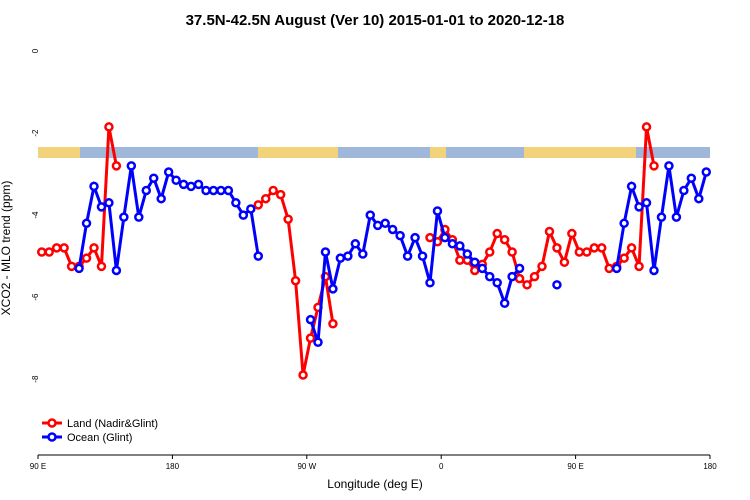 The height and width of the screenshot is (500, 750). I want to click on x-tick-label: 90 W, so click(306, 466).